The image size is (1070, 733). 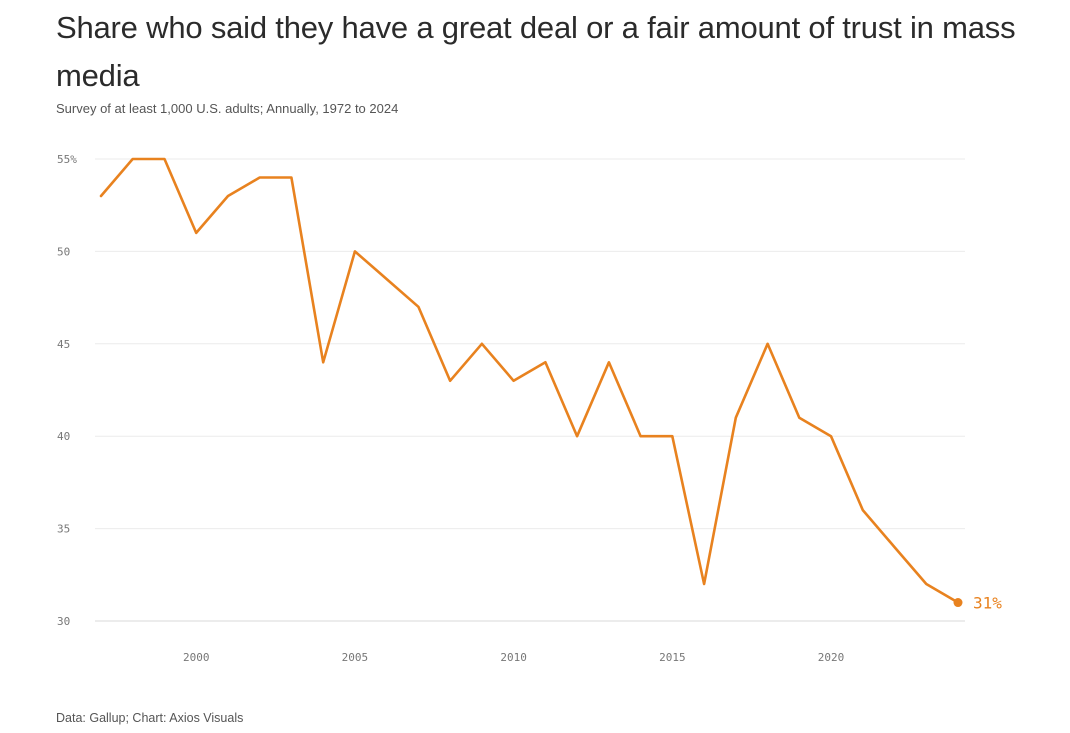 I want to click on end-point-marker, so click(x=958, y=603).